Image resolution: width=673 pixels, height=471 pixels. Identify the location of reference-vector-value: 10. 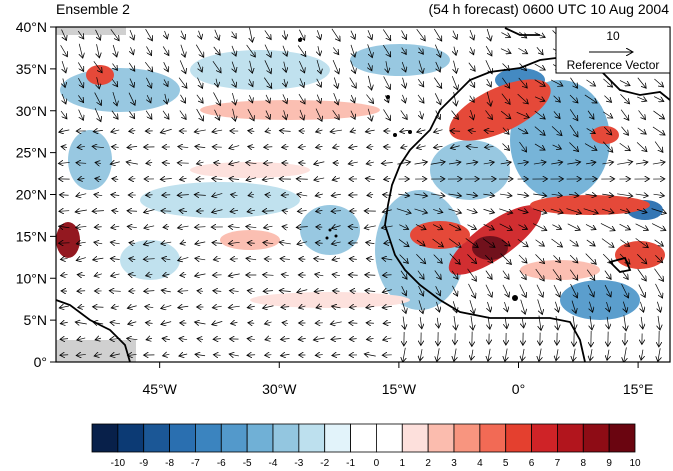
(613, 36).